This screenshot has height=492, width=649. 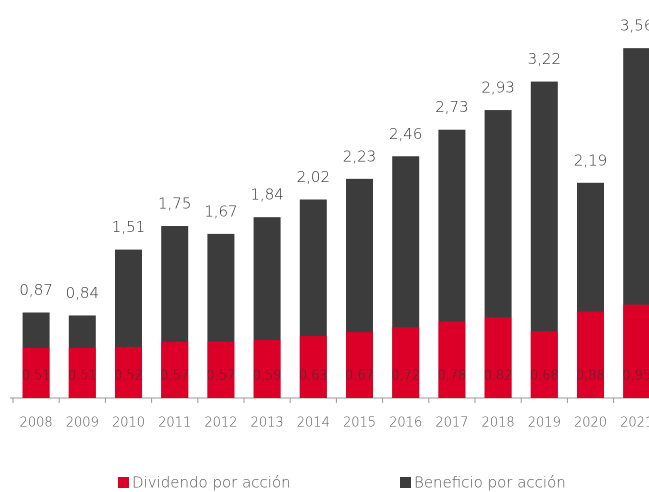 I want to click on x-tick-label: 2017, so click(x=451, y=423).